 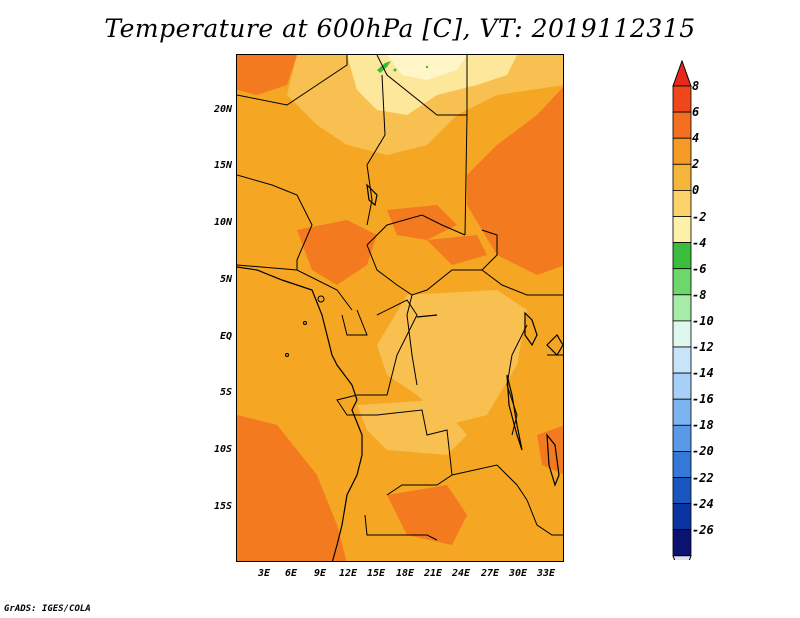 What do you see at coordinates (703, 425) in the screenshot?
I see `colorbar-label: -18` at bounding box center [703, 425].